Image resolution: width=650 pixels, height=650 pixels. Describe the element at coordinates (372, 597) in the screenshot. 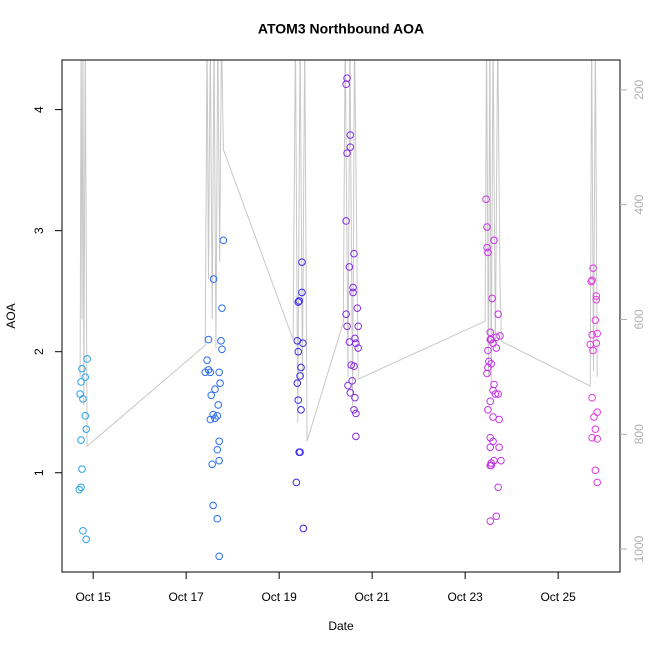

I see `x-tick-label: Oct 21` at that location.